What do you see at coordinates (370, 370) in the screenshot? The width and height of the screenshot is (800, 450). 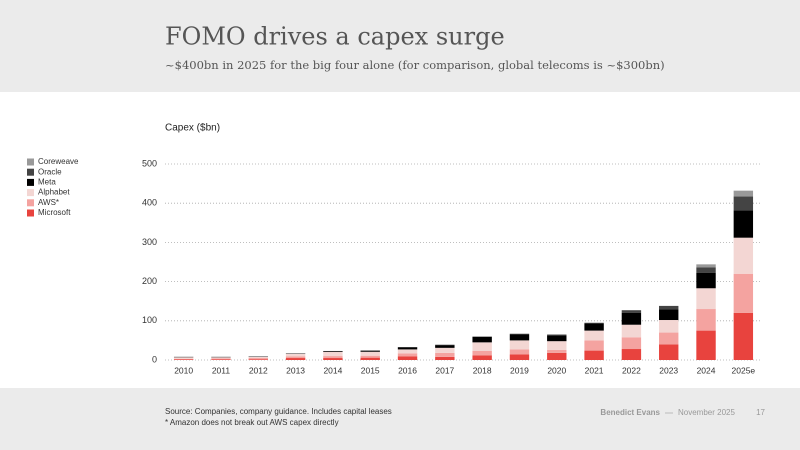 I see `x-tick-label: 2015` at bounding box center [370, 370].